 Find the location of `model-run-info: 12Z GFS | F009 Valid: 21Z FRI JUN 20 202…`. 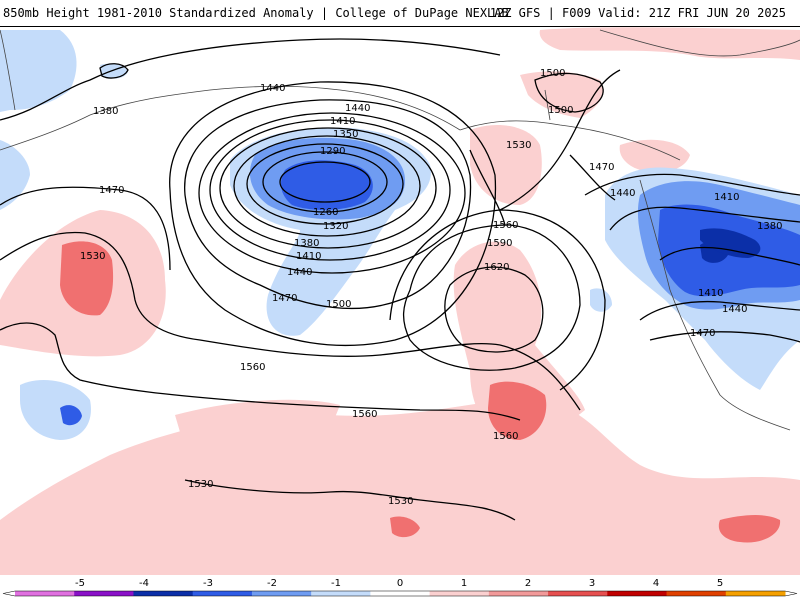

model-run-info: 12Z GFS | F009 Valid: 21Z FRI JUN 20 202… is located at coordinates (637, 13).